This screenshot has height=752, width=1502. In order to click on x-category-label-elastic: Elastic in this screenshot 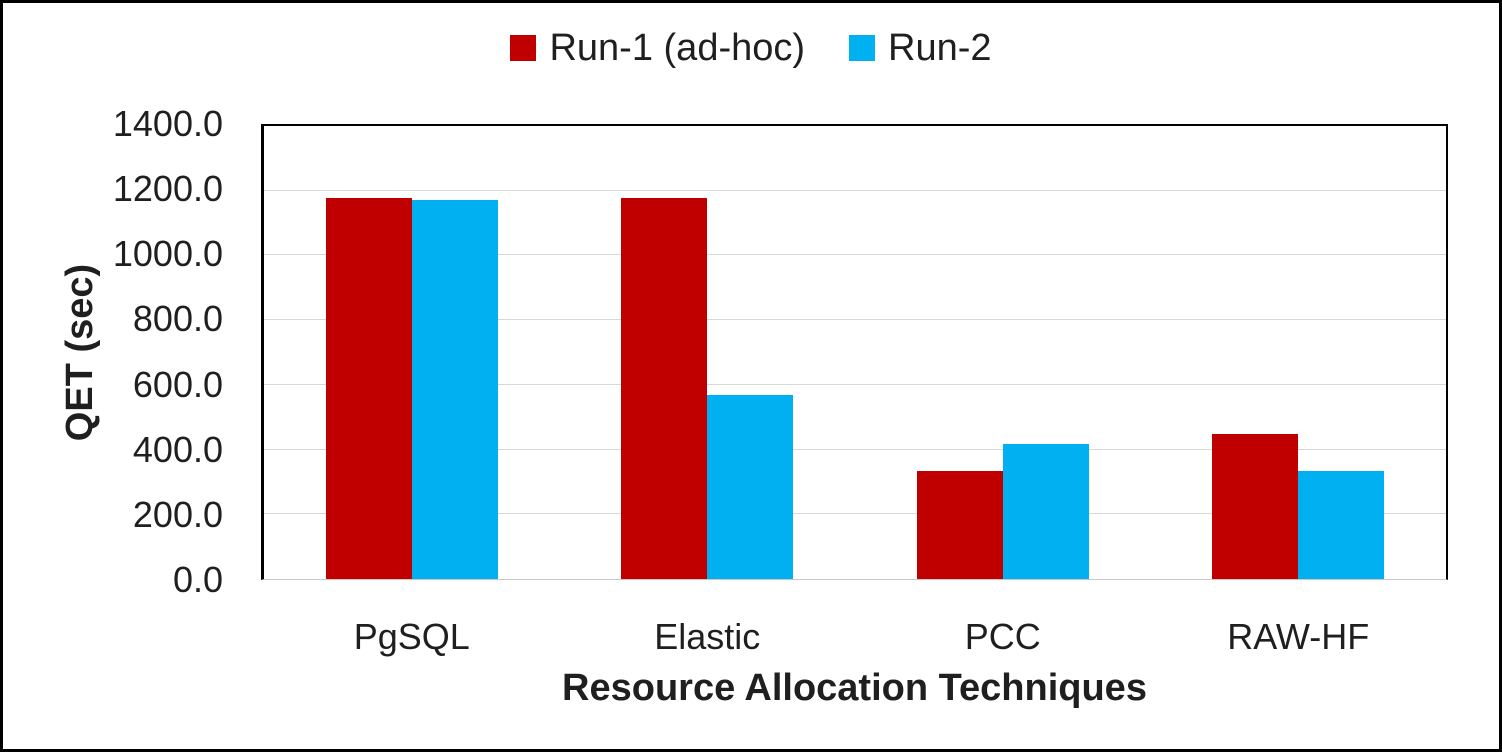, I will do `click(707, 636)`.